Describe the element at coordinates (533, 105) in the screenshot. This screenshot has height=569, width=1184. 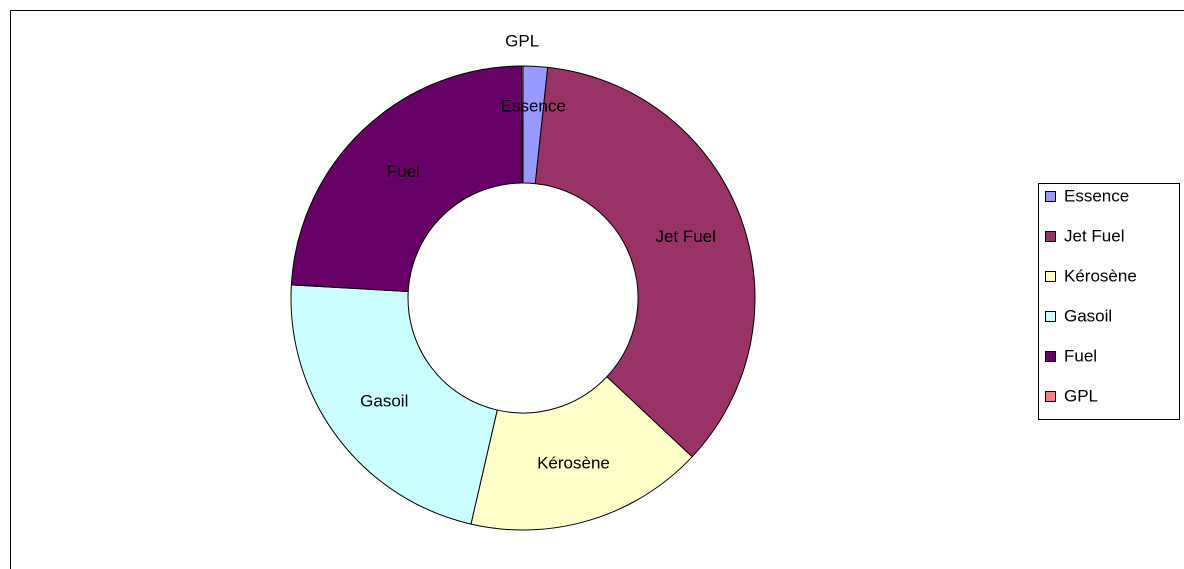
I see `slice-label: Essence` at that location.